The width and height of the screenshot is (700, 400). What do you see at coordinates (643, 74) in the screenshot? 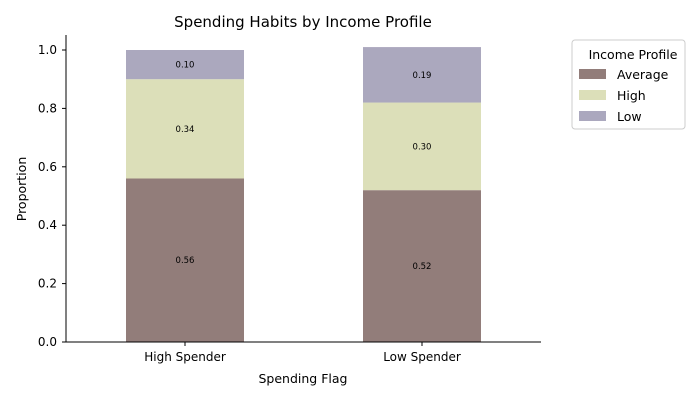
I see `legend-label-average: Average` at bounding box center [643, 74].